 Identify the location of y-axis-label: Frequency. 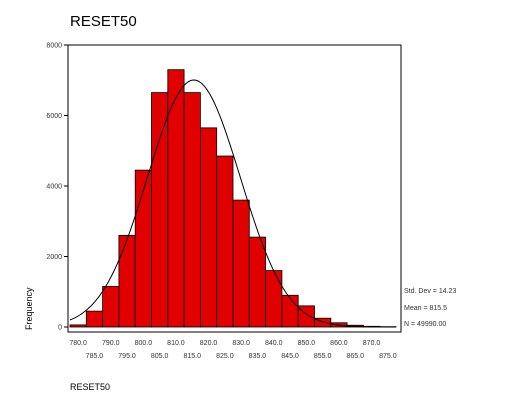
(29, 308).